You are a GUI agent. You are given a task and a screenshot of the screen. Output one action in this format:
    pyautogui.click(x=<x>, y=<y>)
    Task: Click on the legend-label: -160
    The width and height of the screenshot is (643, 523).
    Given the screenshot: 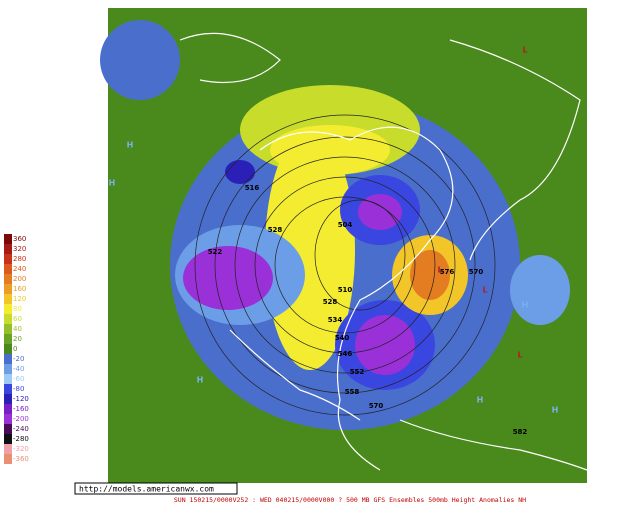 What is the action you would take?
    pyautogui.click(x=21, y=409)
    